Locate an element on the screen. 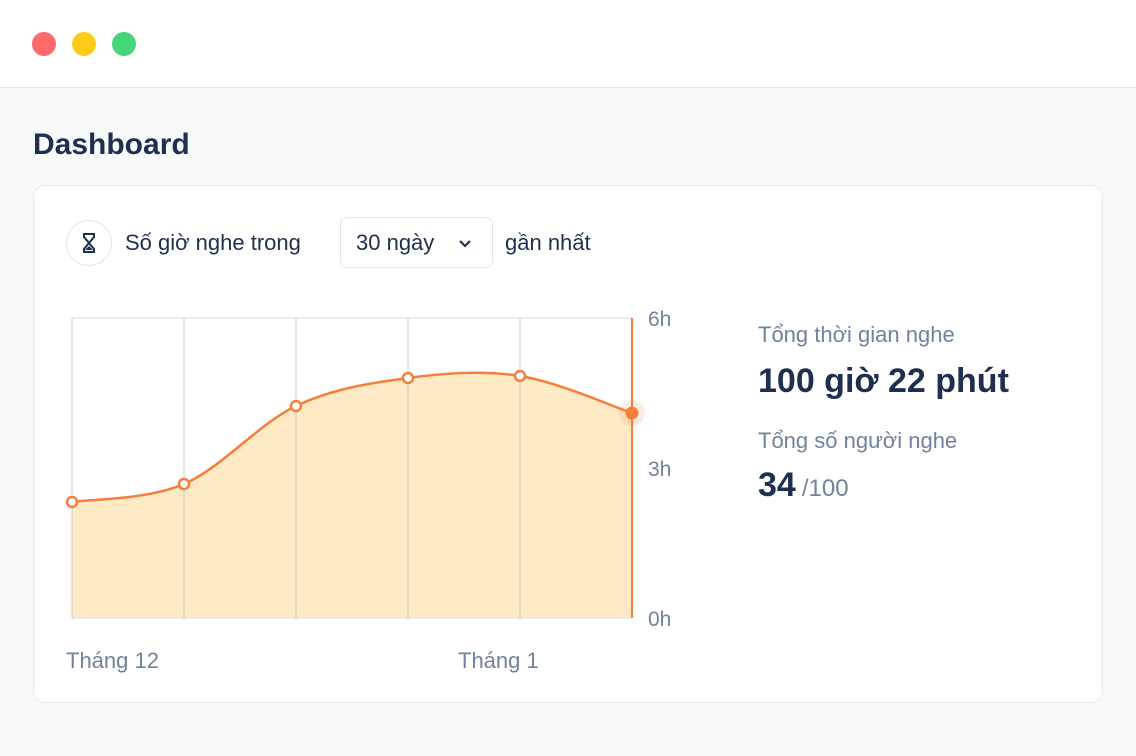  total-time-label: Tổng thời gian nghe is located at coordinates (856, 334).